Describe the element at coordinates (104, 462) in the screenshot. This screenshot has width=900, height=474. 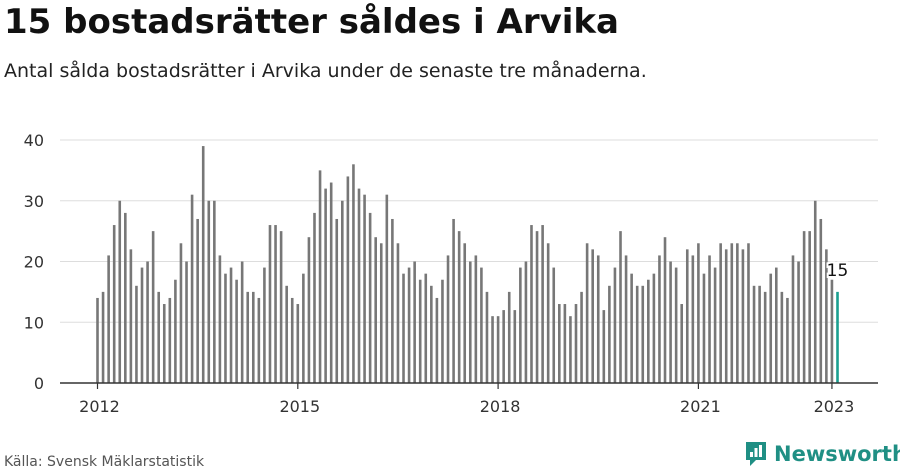
I see `source-text: Källa: Svensk Mäklarstatistik` at that location.